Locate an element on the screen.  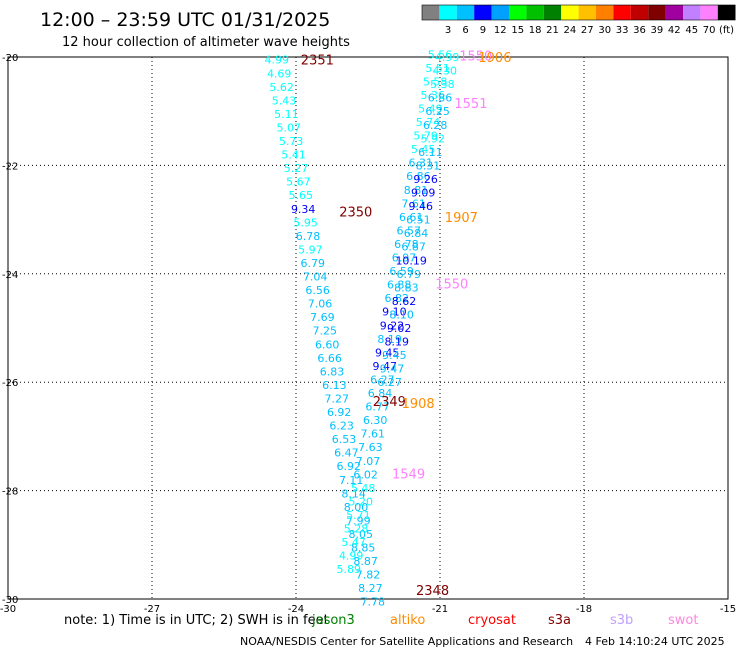
wave-height-point: 8.27 is located at coordinates (370, 588).